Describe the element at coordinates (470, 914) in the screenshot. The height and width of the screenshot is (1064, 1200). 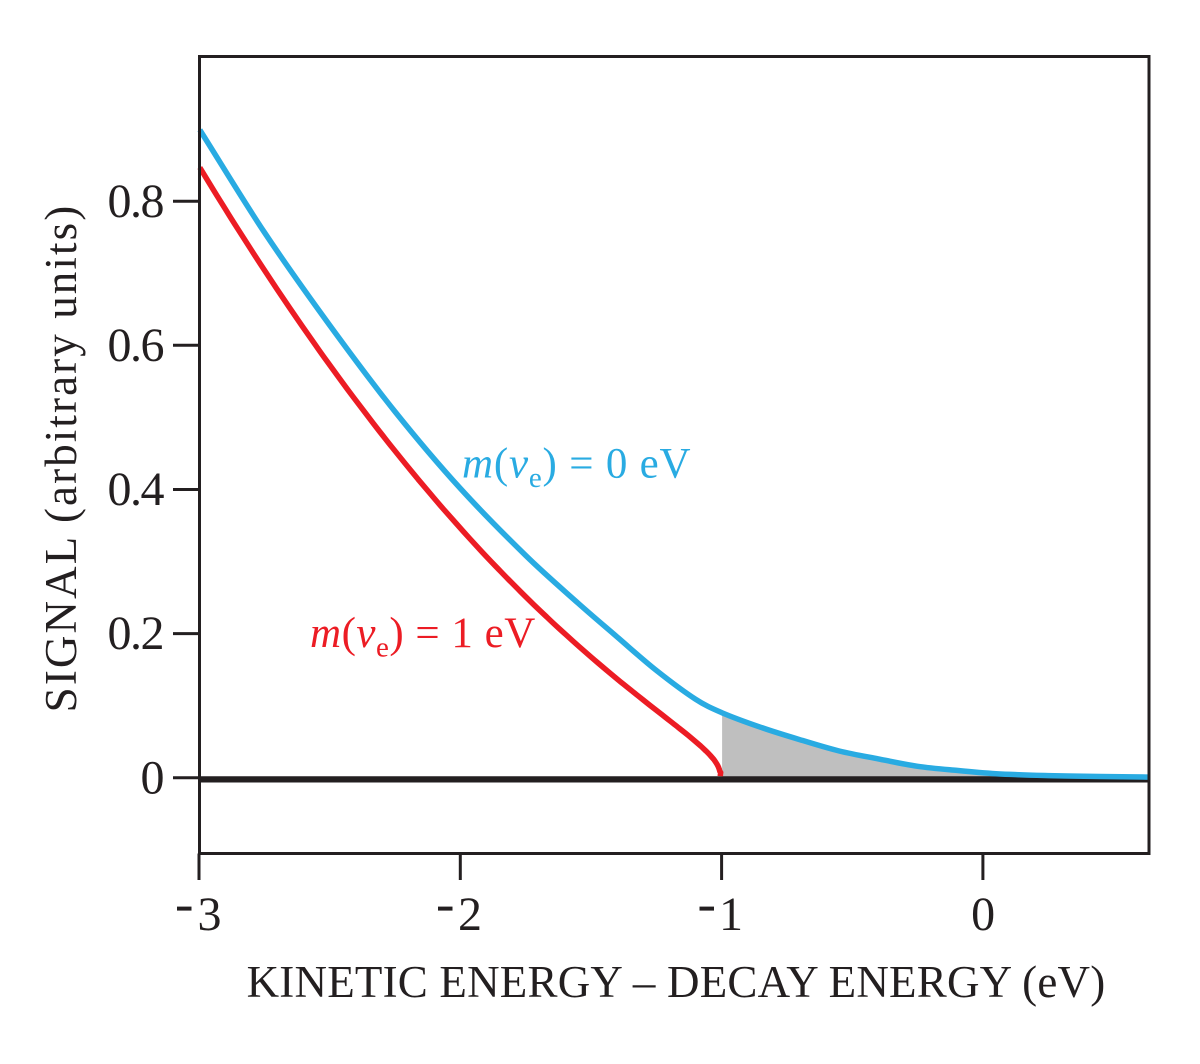
I see `svg-text: 2` at that location.